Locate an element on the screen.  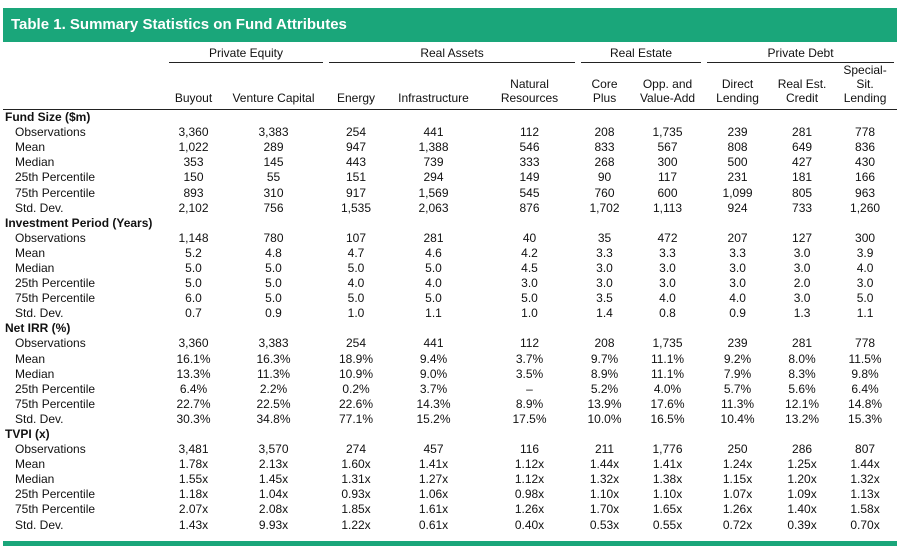
table-cell: 1,148 is located at coordinates (193, 237).